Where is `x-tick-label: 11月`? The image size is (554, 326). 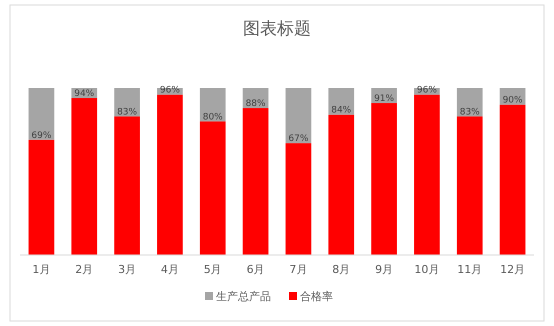 x-tick-label: 11月 is located at coordinates (469, 269).